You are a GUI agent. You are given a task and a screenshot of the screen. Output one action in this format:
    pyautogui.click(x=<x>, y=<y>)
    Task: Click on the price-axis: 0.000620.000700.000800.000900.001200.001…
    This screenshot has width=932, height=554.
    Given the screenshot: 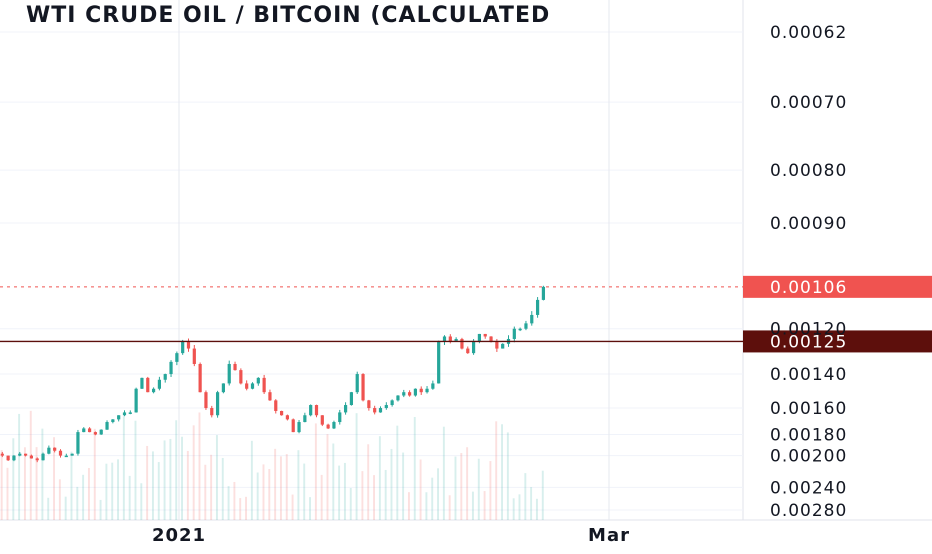 What is the action you would take?
    pyautogui.click(x=808, y=272)
    